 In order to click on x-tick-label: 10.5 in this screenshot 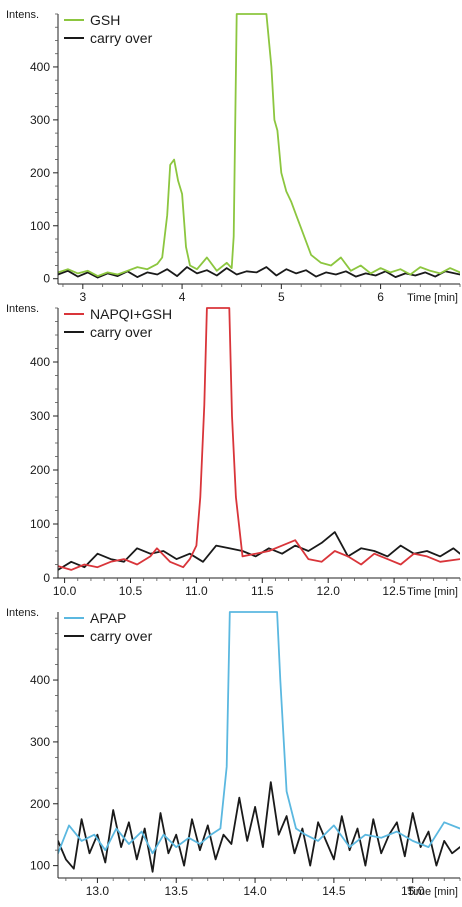, I will do `click(131, 591)`.